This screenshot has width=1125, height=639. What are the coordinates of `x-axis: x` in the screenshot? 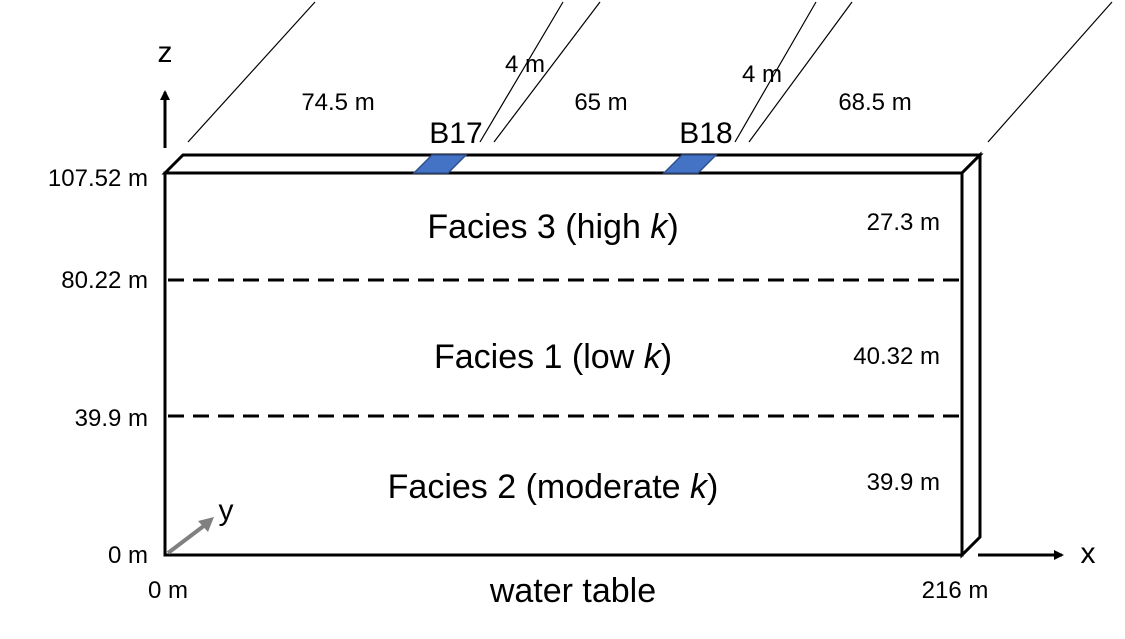 It's located at (1037, 553).